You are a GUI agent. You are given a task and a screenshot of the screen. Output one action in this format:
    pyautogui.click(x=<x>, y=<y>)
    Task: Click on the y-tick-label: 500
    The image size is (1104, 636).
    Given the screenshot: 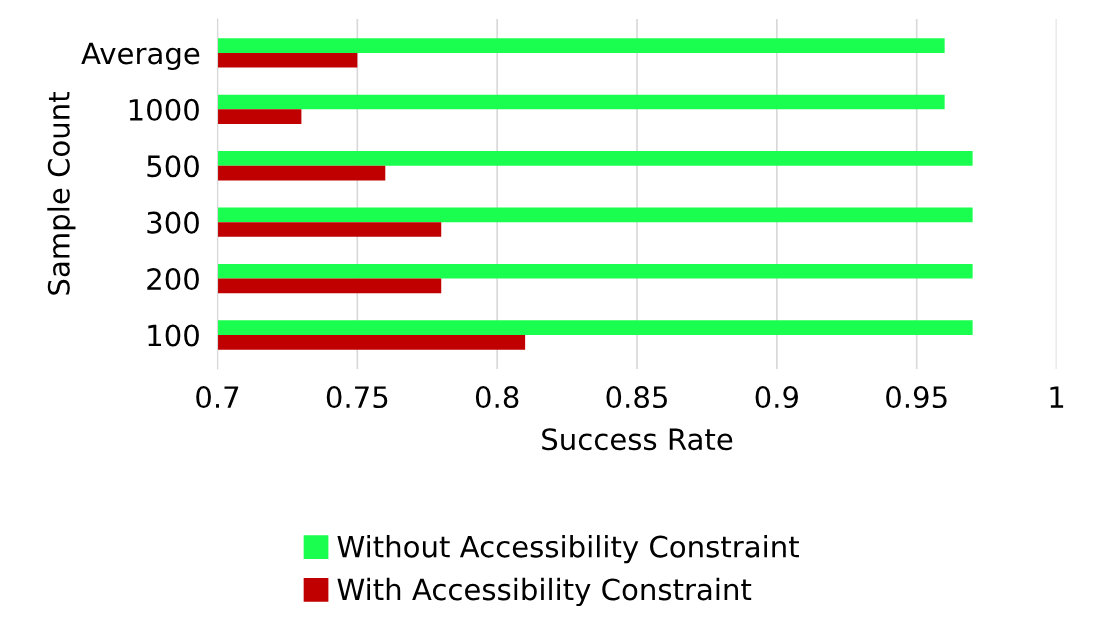 What is the action you would take?
    pyautogui.click(x=173, y=166)
    